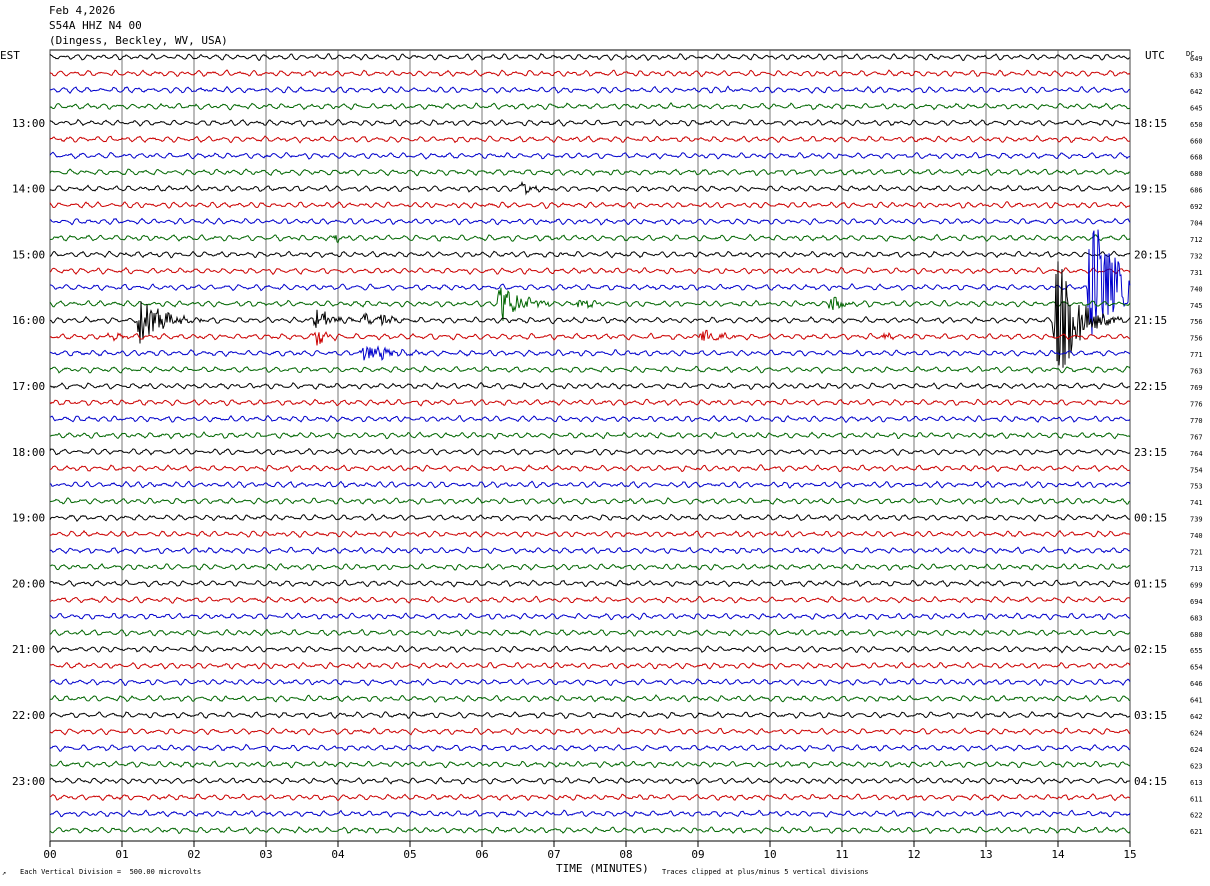 The height and width of the screenshot is (886, 1210). What do you see at coordinates (1196, 553) in the screenshot?
I see `dc-offset-label: 721` at bounding box center [1196, 553].